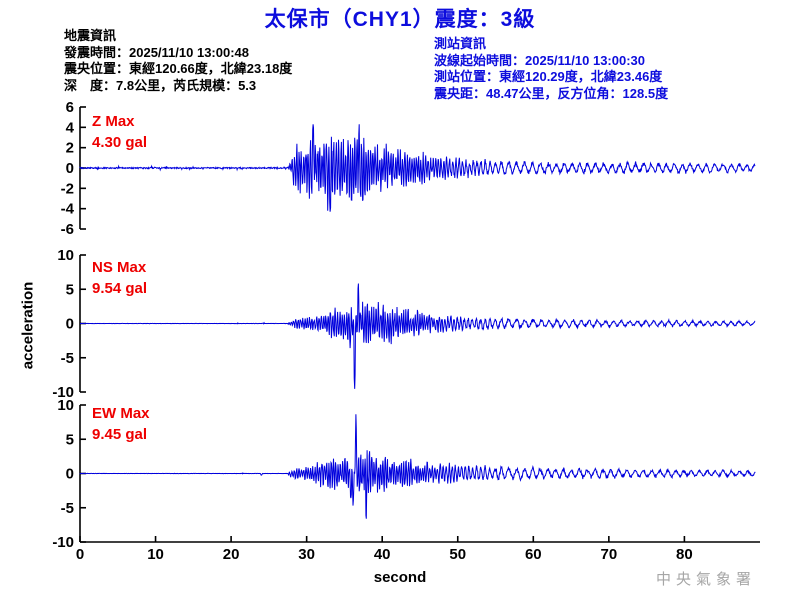 The image size is (800, 600). What do you see at coordinates (551, 93) in the screenshot?
I see `epicentral-distance: 震央距：48.47公里，反方位角：128.5度` at bounding box center [551, 93].